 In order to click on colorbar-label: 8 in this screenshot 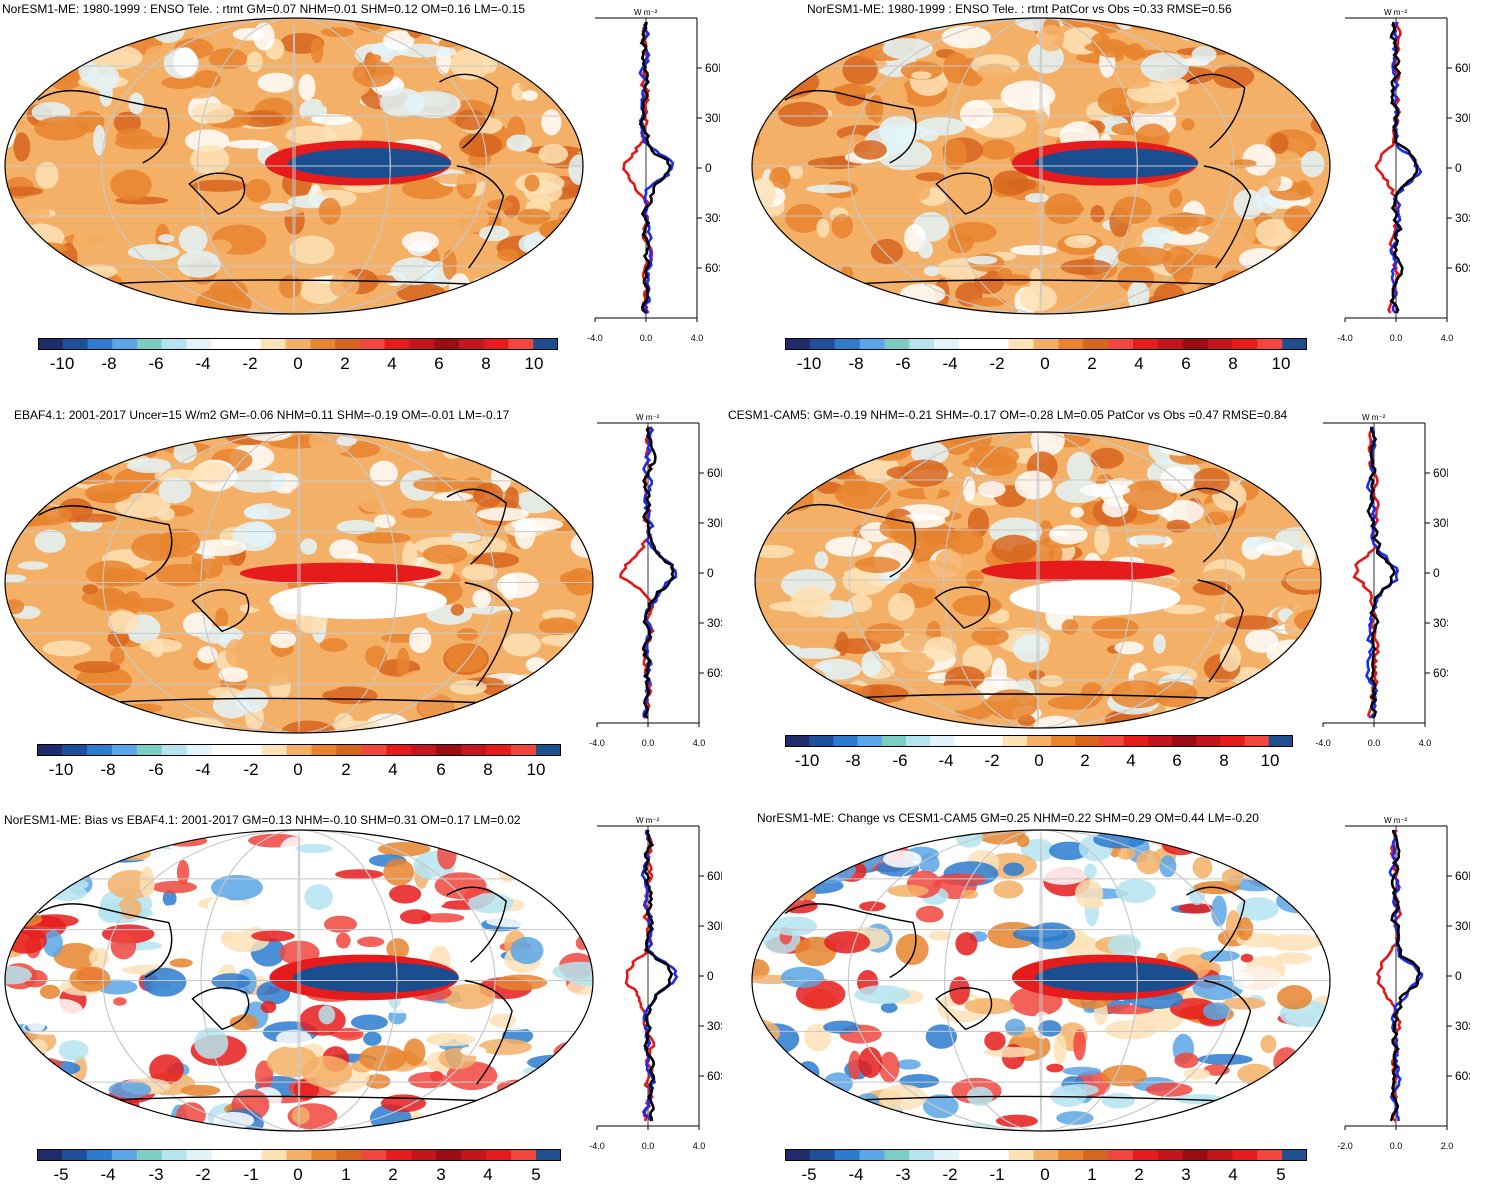, I will do `click(1224, 760)`.